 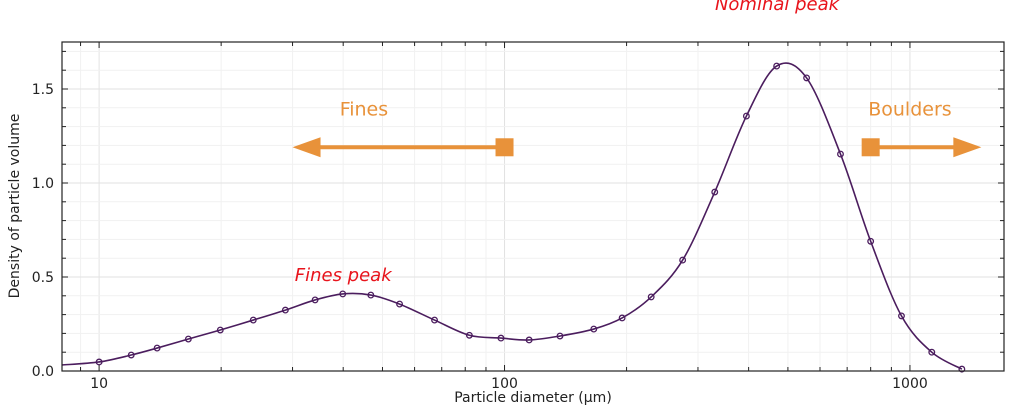 I want to click on y-tick-label: 1.5, so click(x=43, y=90).